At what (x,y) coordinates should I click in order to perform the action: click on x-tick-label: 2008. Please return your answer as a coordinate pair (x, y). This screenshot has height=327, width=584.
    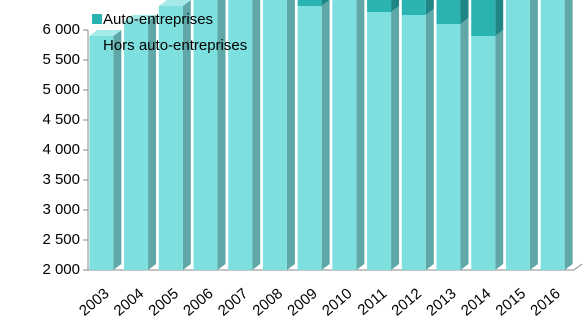
    Looking at the image, I should click on (268, 302).